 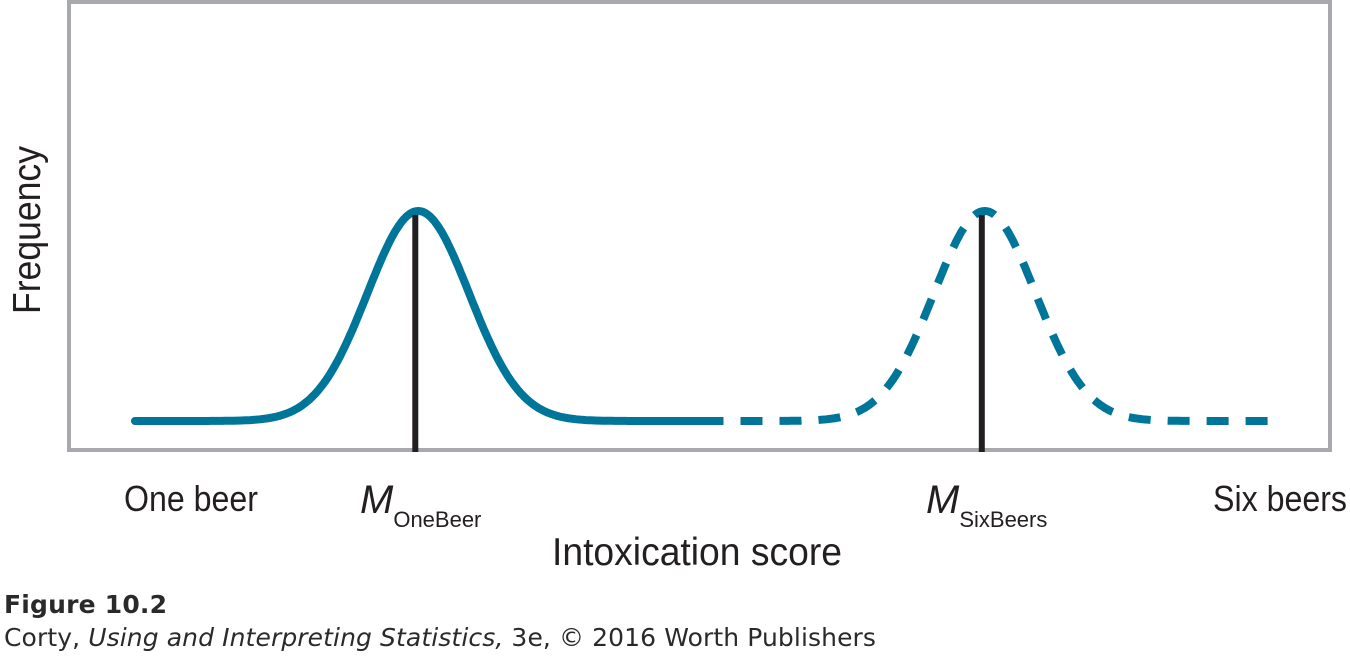 I want to click on x-end-label-right: Six beers, so click(x=1280, y=498).